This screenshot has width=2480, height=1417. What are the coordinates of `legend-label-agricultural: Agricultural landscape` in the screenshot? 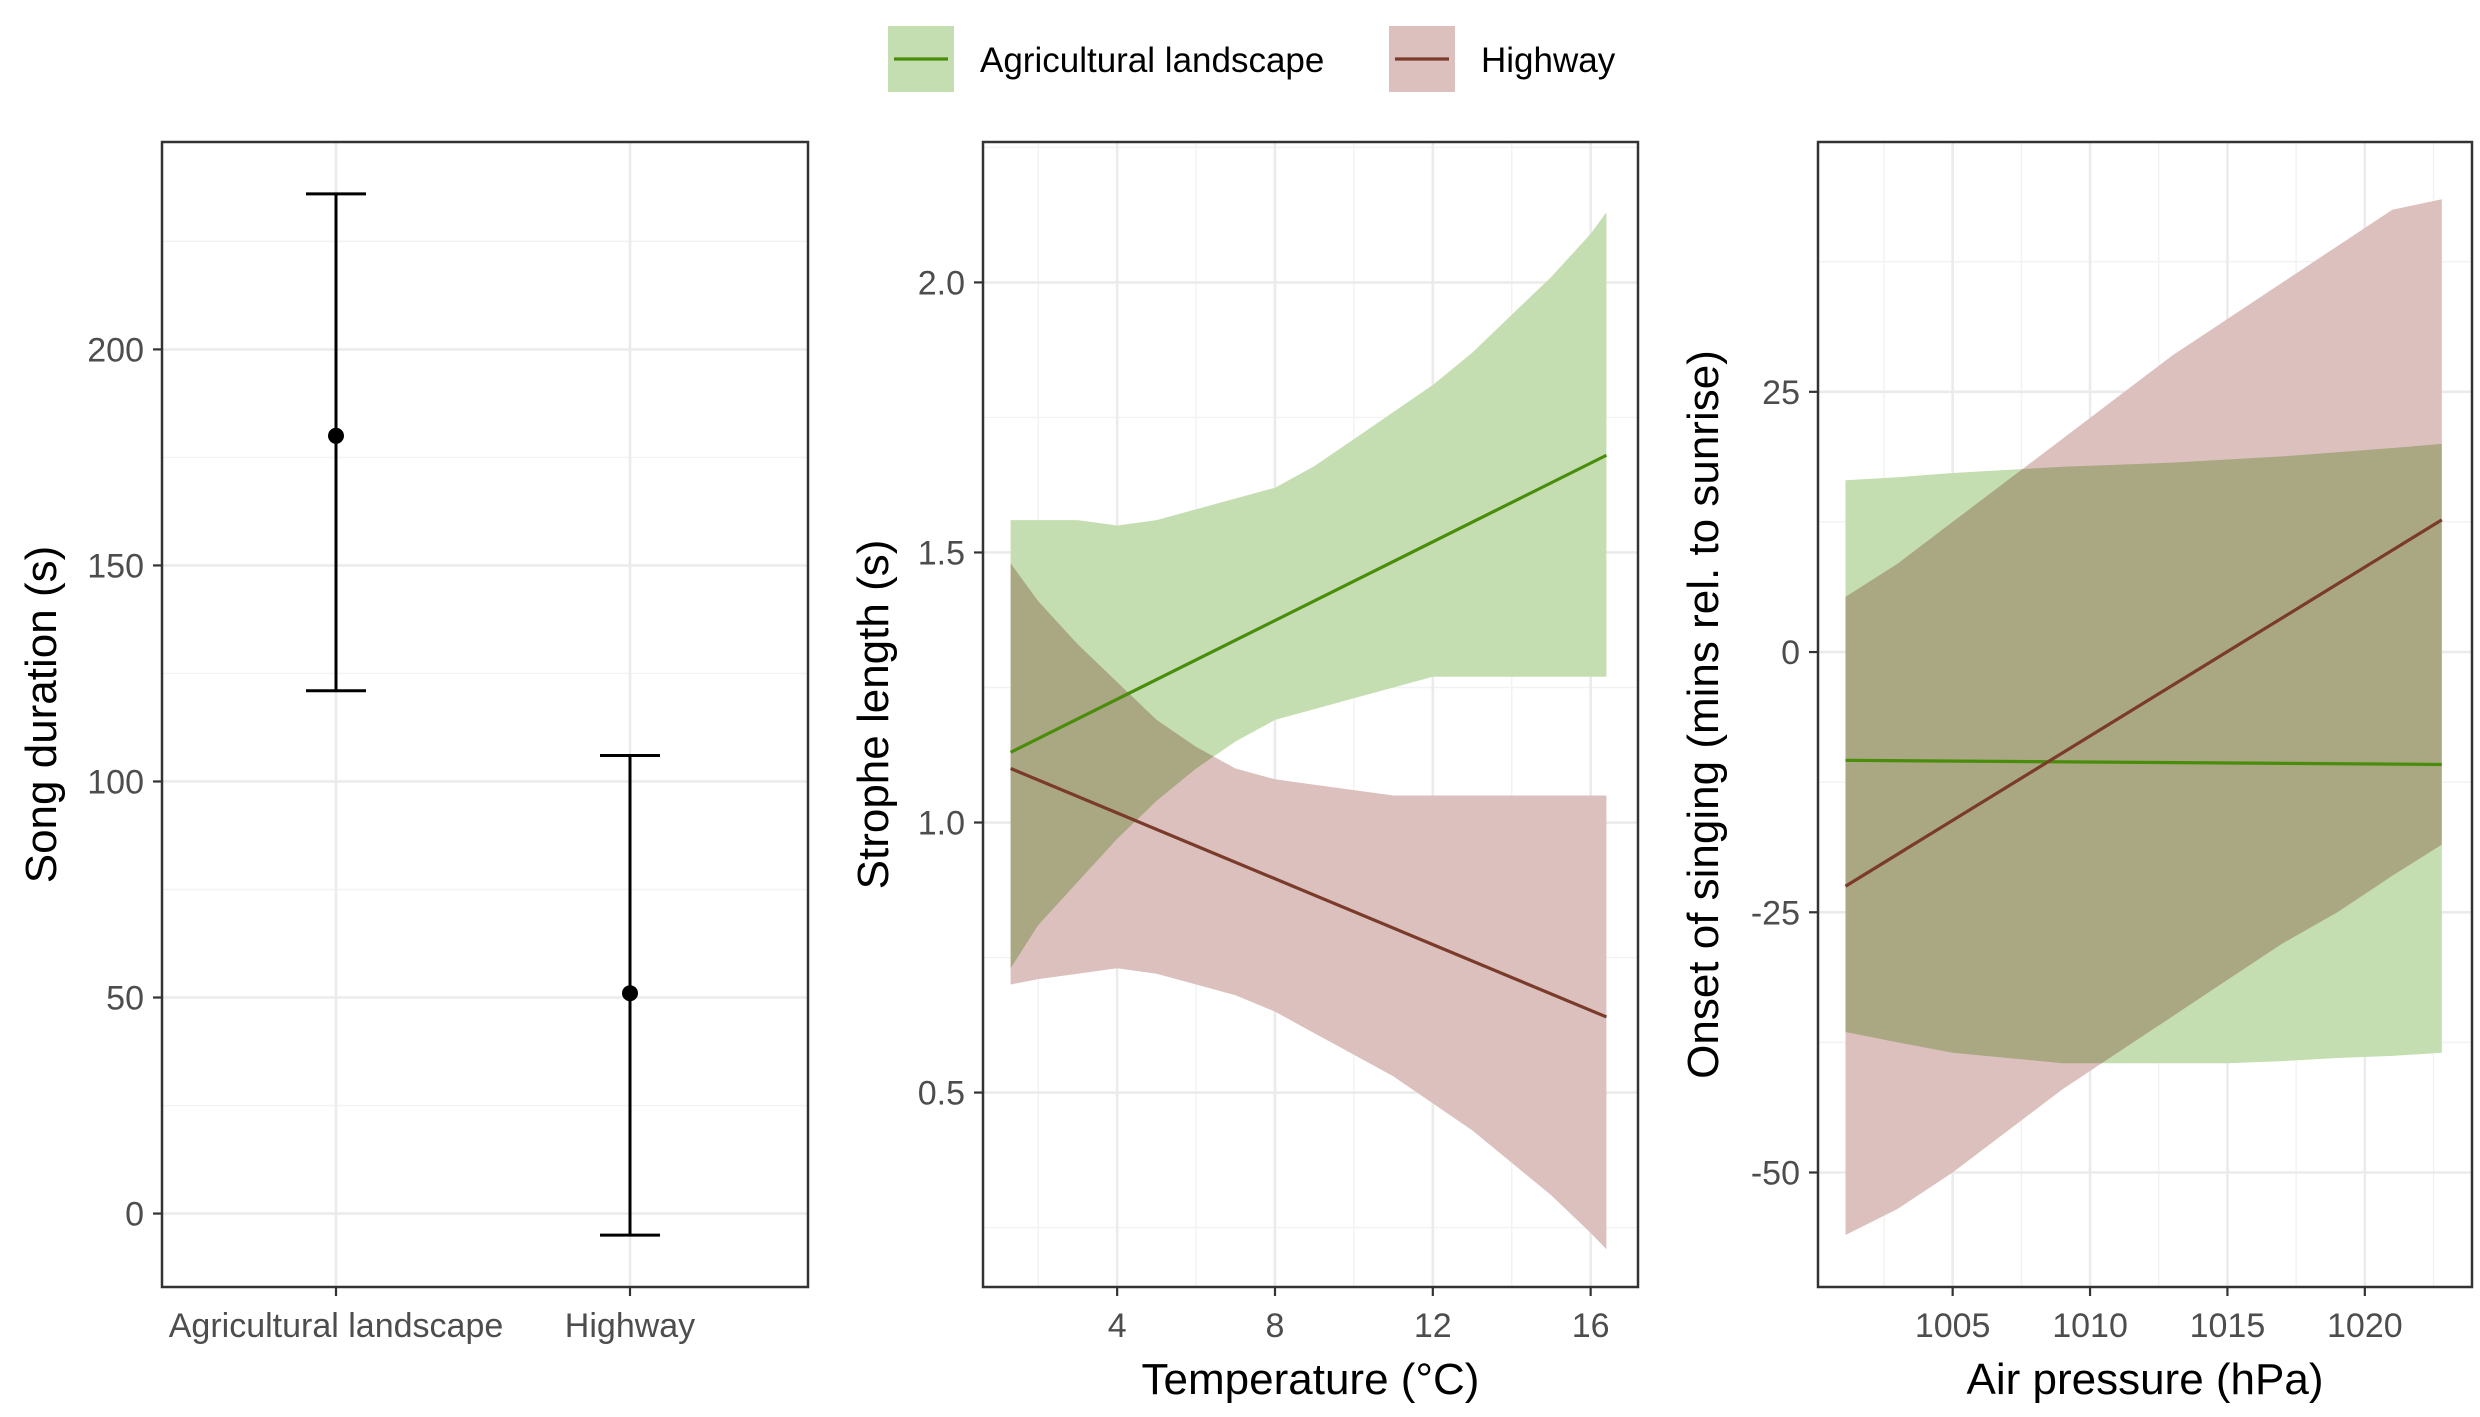 It's located at (1152, 60).